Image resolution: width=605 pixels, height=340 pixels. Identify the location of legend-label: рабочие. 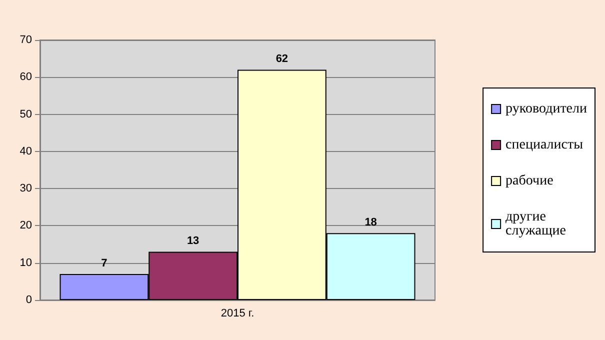
(530, 181).